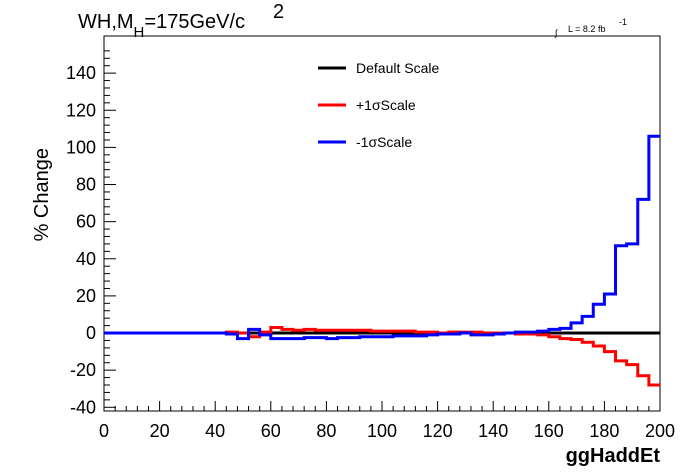 Image resolution: width=696 pixels, height=472 pixels. I want to click on x-tick-label: 140, so click(493, 431).